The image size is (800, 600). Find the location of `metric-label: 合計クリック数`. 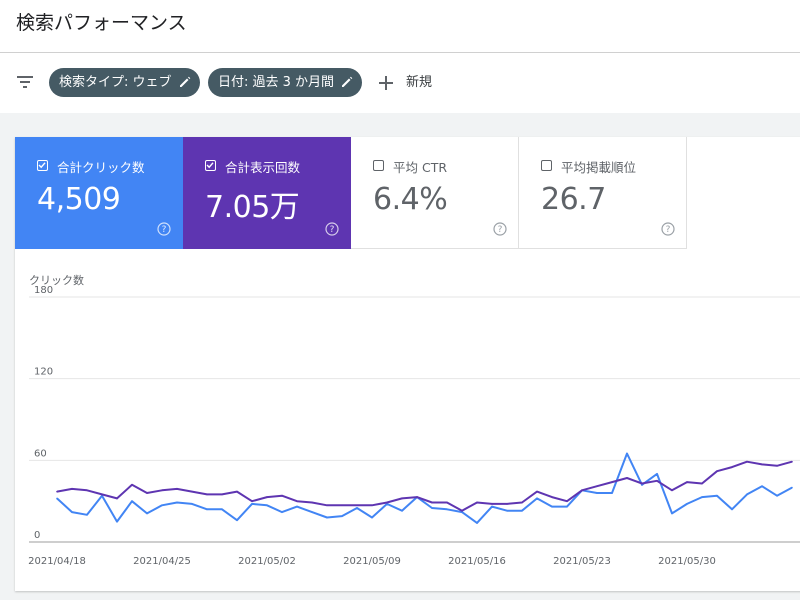

metric-label: 合計クリック数 is located at coordinates (101, 167).